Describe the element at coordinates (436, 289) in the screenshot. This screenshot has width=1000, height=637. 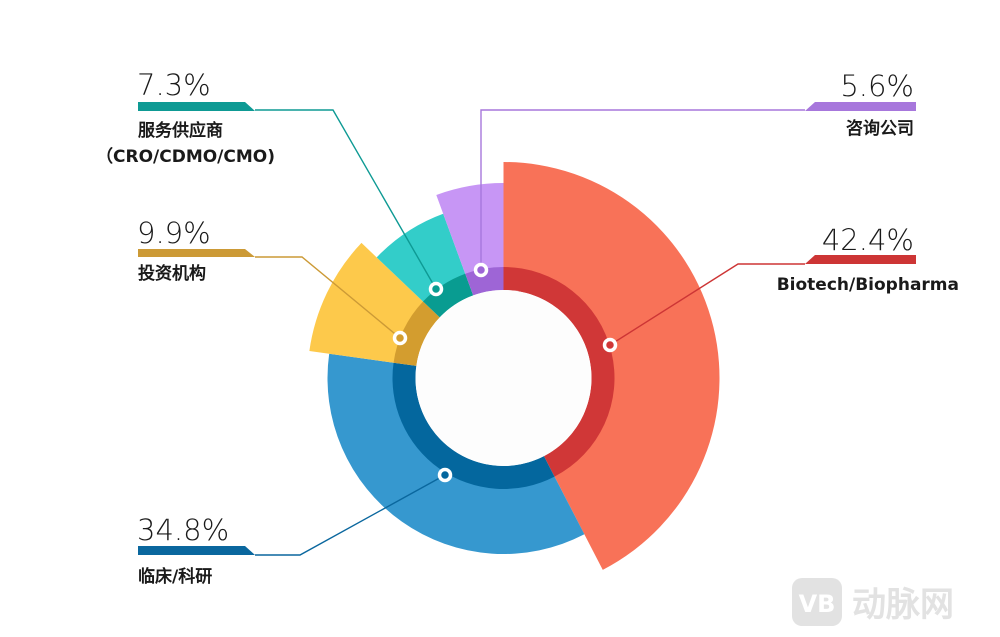
I see `marker-services` at that location.